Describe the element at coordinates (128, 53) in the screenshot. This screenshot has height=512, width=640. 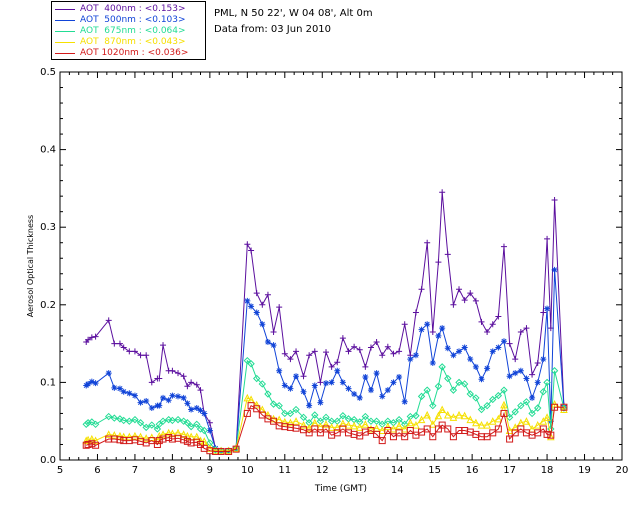
I see `legend-item-1020nm: AOT 1020nm : <0.036>` at that location.